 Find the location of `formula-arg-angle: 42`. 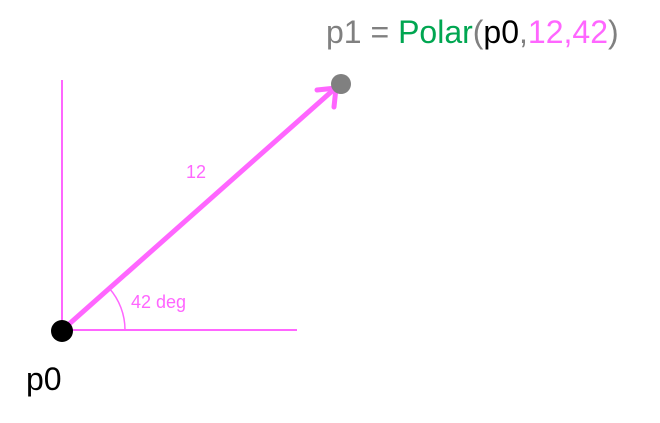

formula-arg-angle: 42 is located at coordinates (590, 32).